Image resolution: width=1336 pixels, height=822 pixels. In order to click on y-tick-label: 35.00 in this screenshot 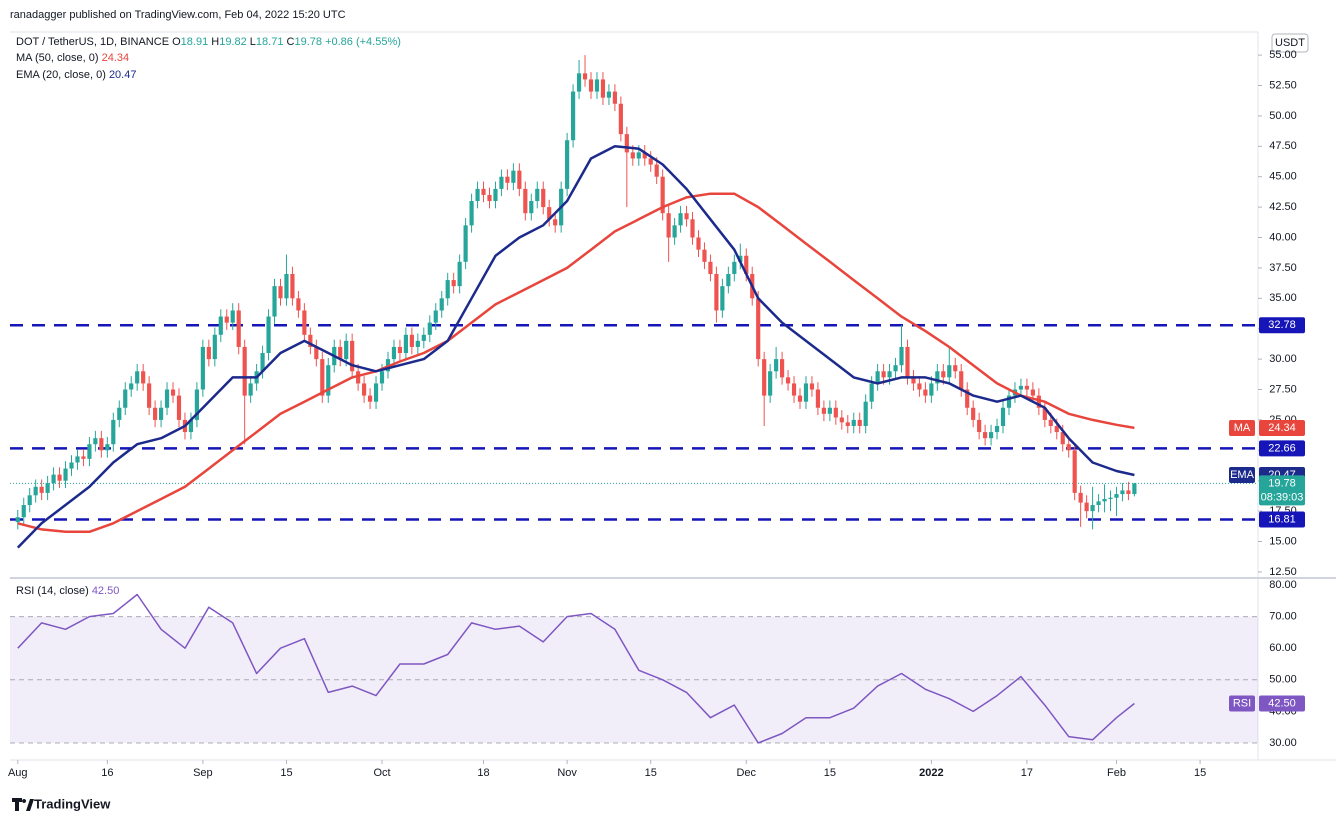, I will do `click(1283, 298)`.